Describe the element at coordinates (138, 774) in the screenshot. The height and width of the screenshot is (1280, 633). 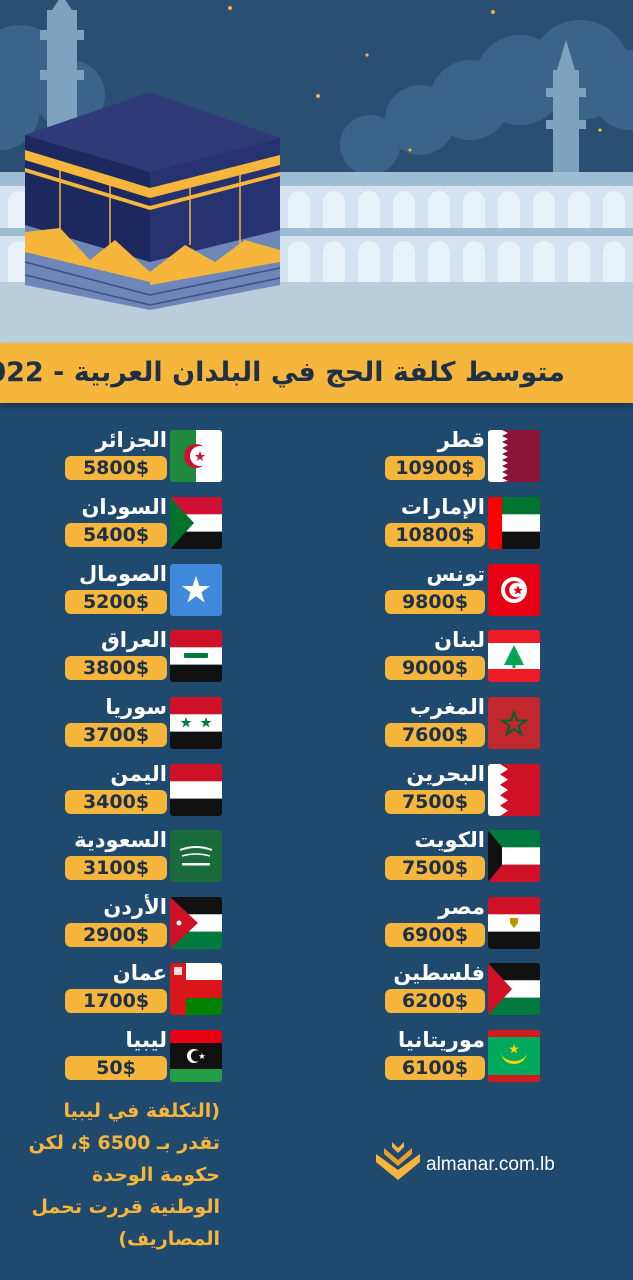
I see `country-name: اليمن` at that location.